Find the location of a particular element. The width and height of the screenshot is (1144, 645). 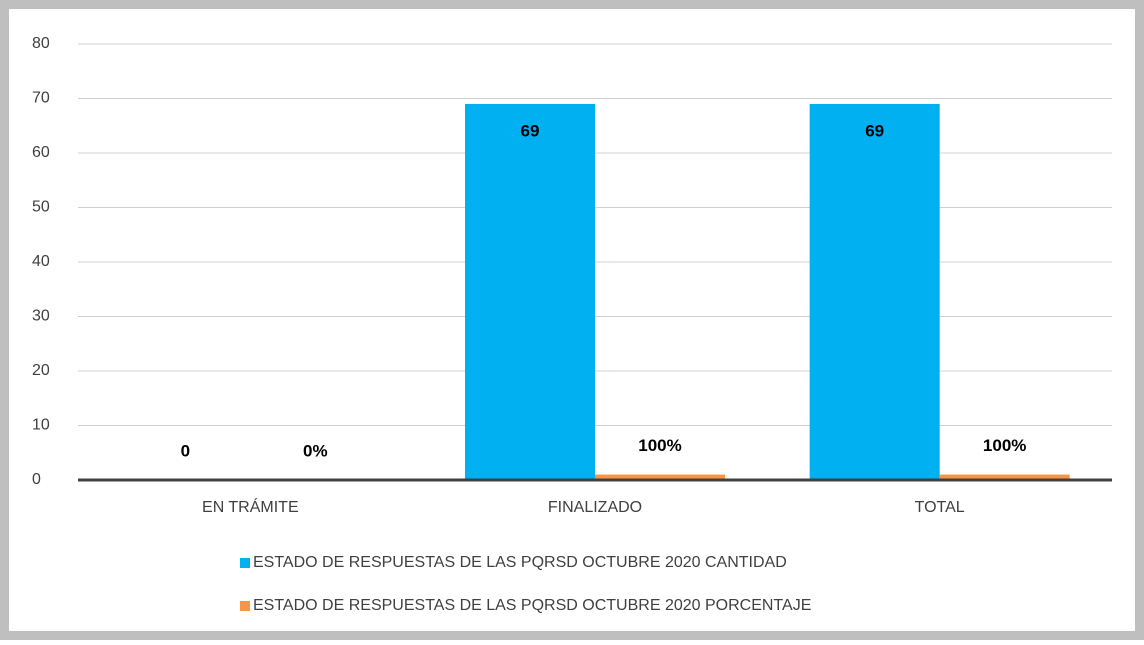

y-tick-label: 20 is located at coordinates (41, 370).